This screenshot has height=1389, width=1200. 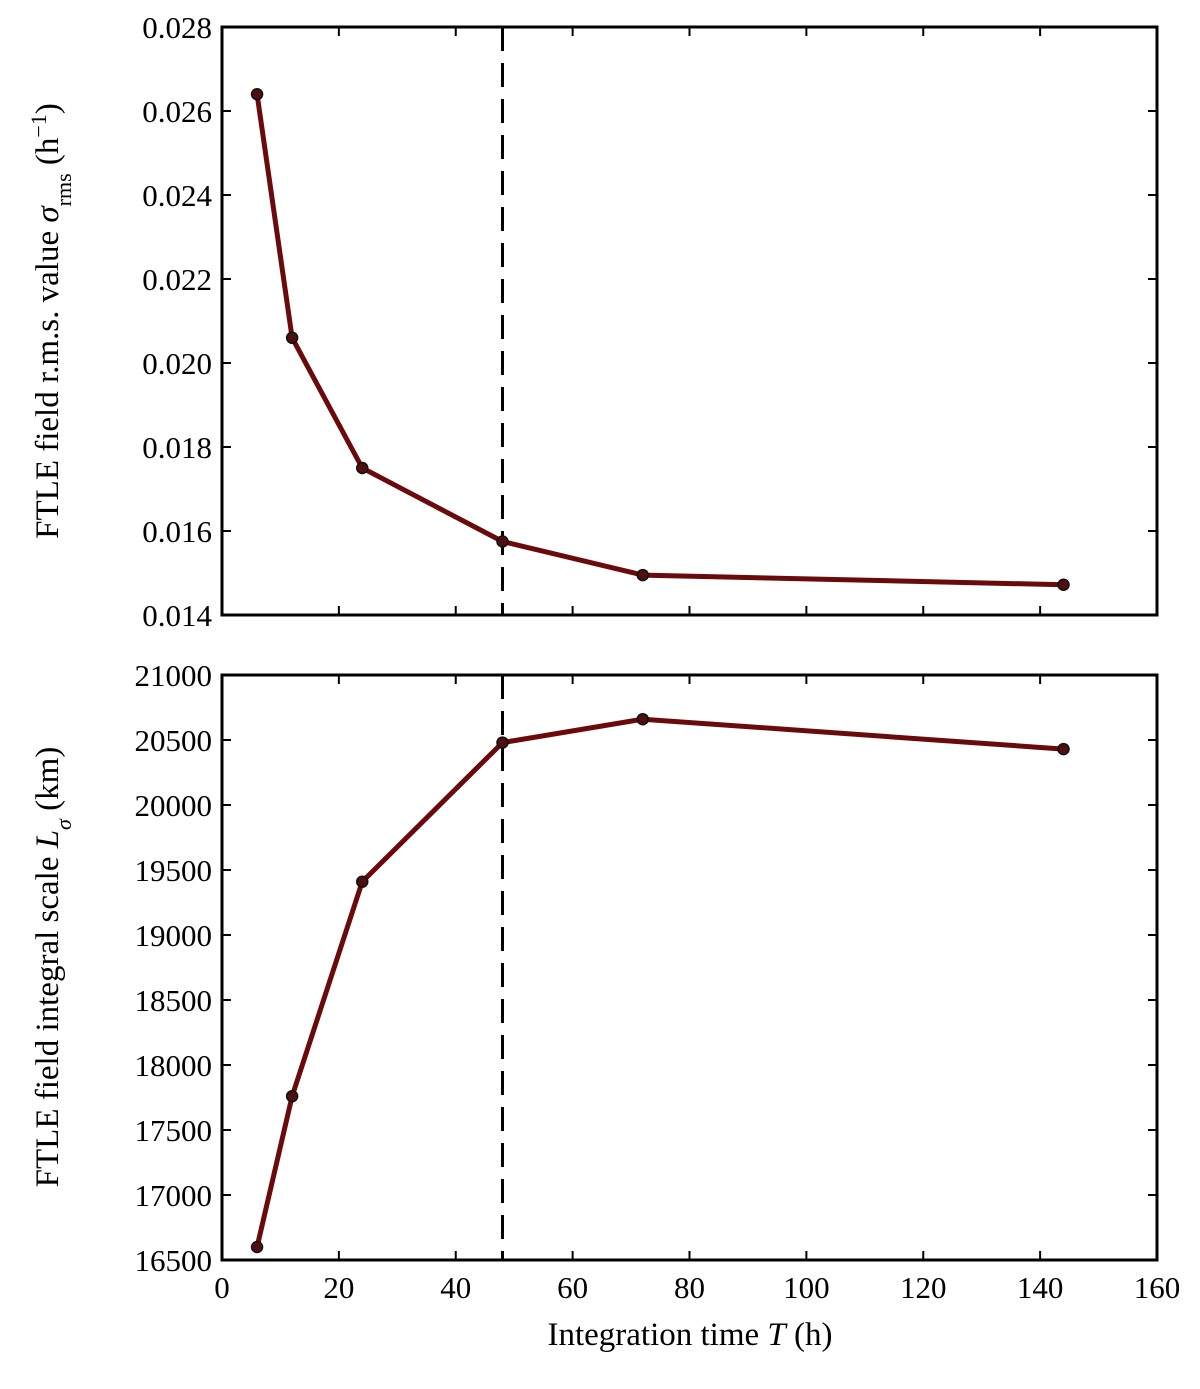 I want to click on top-y-tick-label: 0.022, so click(x=177, y=279).